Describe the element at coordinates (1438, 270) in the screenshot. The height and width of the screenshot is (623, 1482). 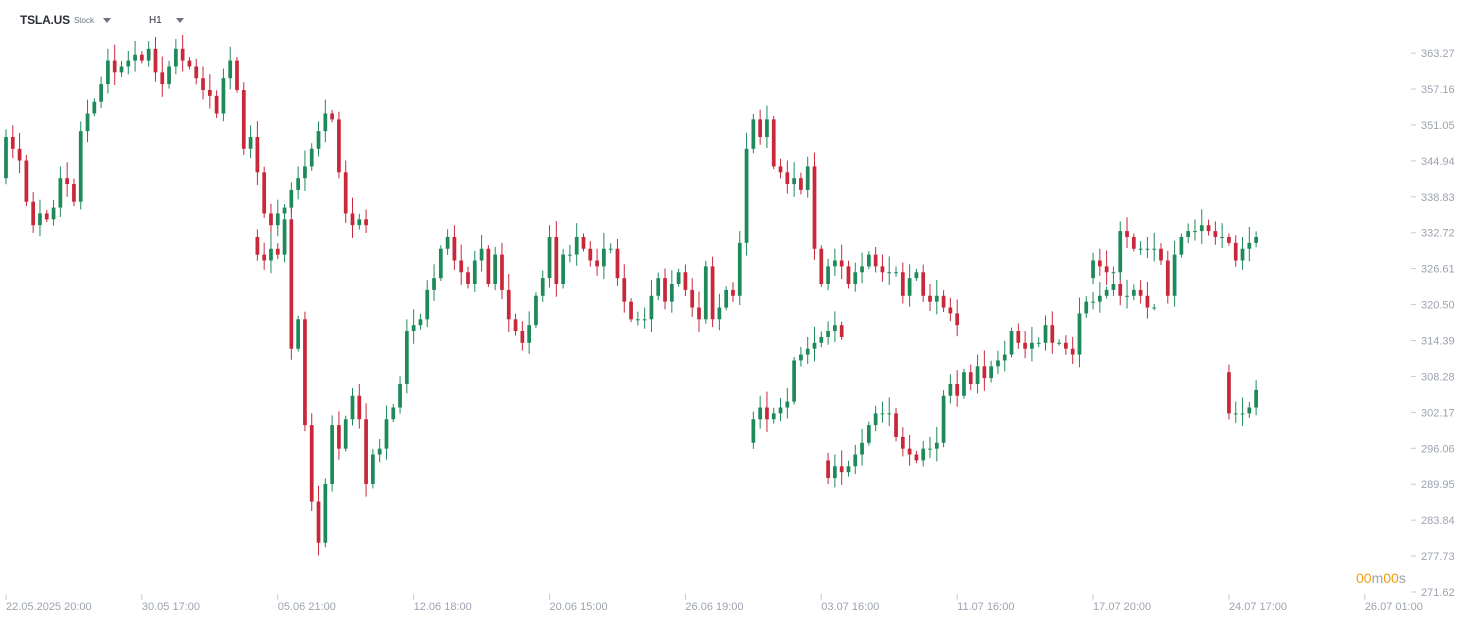
I see `y-tick-label: 326.61` at that location.